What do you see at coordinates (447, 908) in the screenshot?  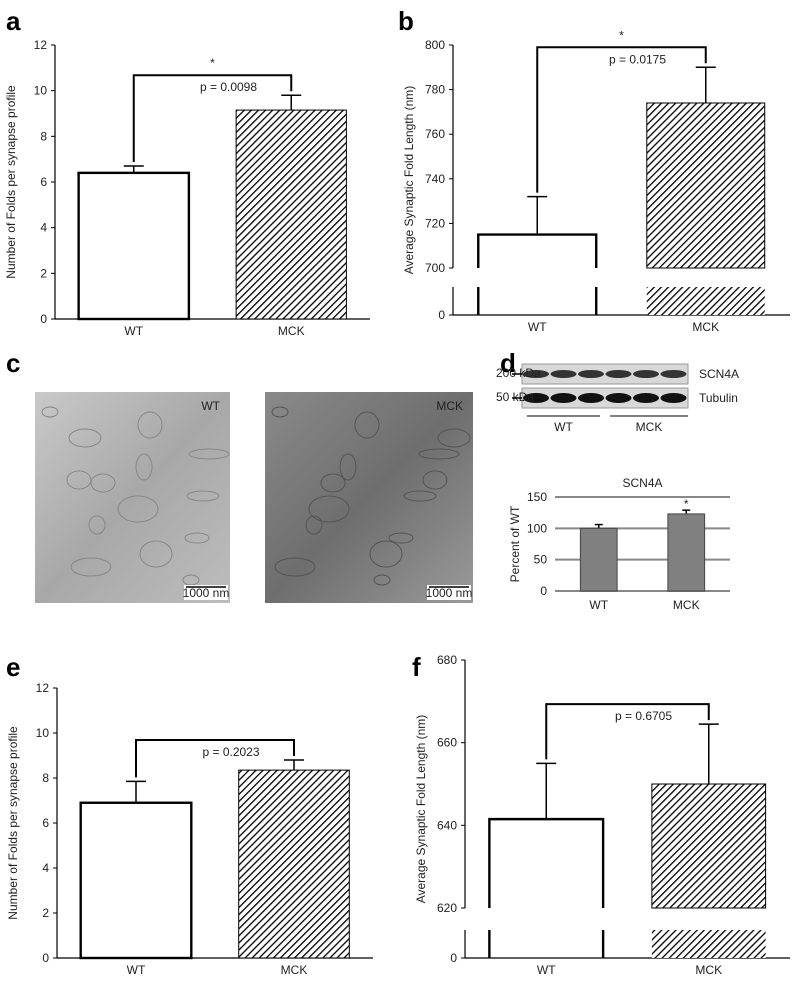 I see `y-tick-label: 620` at bounding box center [447, 908].